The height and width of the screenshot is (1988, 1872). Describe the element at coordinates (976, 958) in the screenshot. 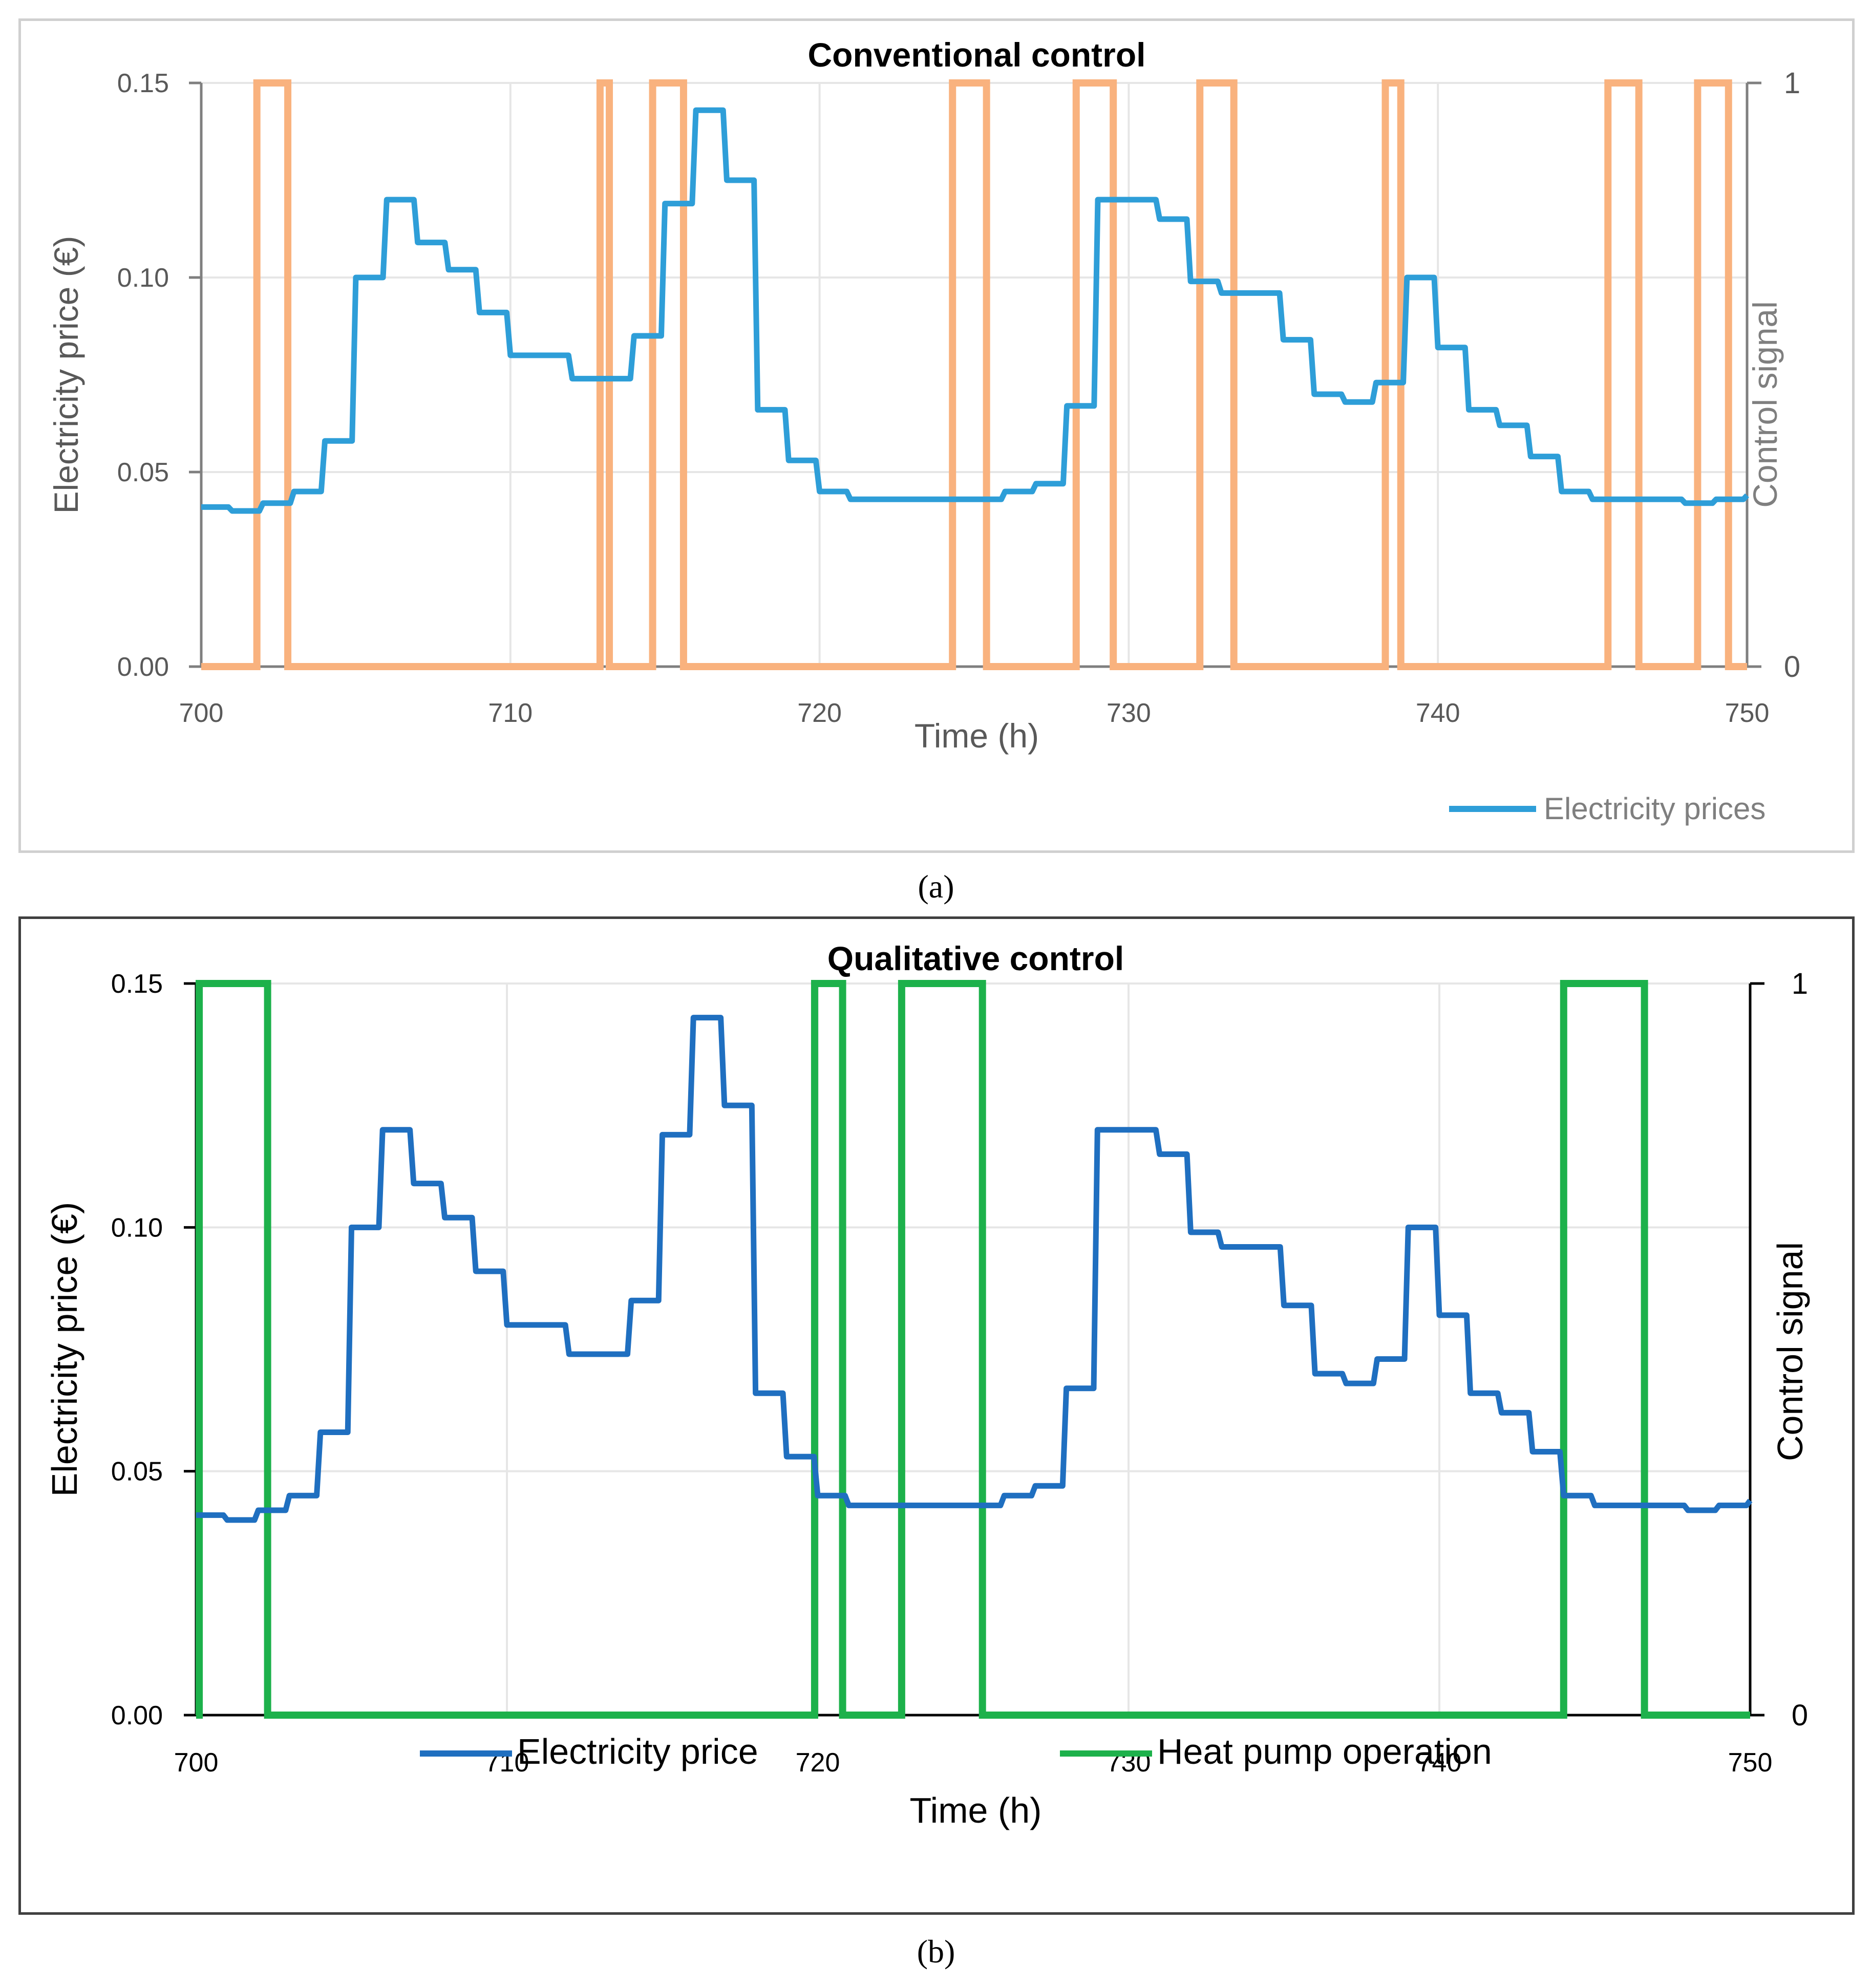

I see `chart-title: Qualitative control` at that location.